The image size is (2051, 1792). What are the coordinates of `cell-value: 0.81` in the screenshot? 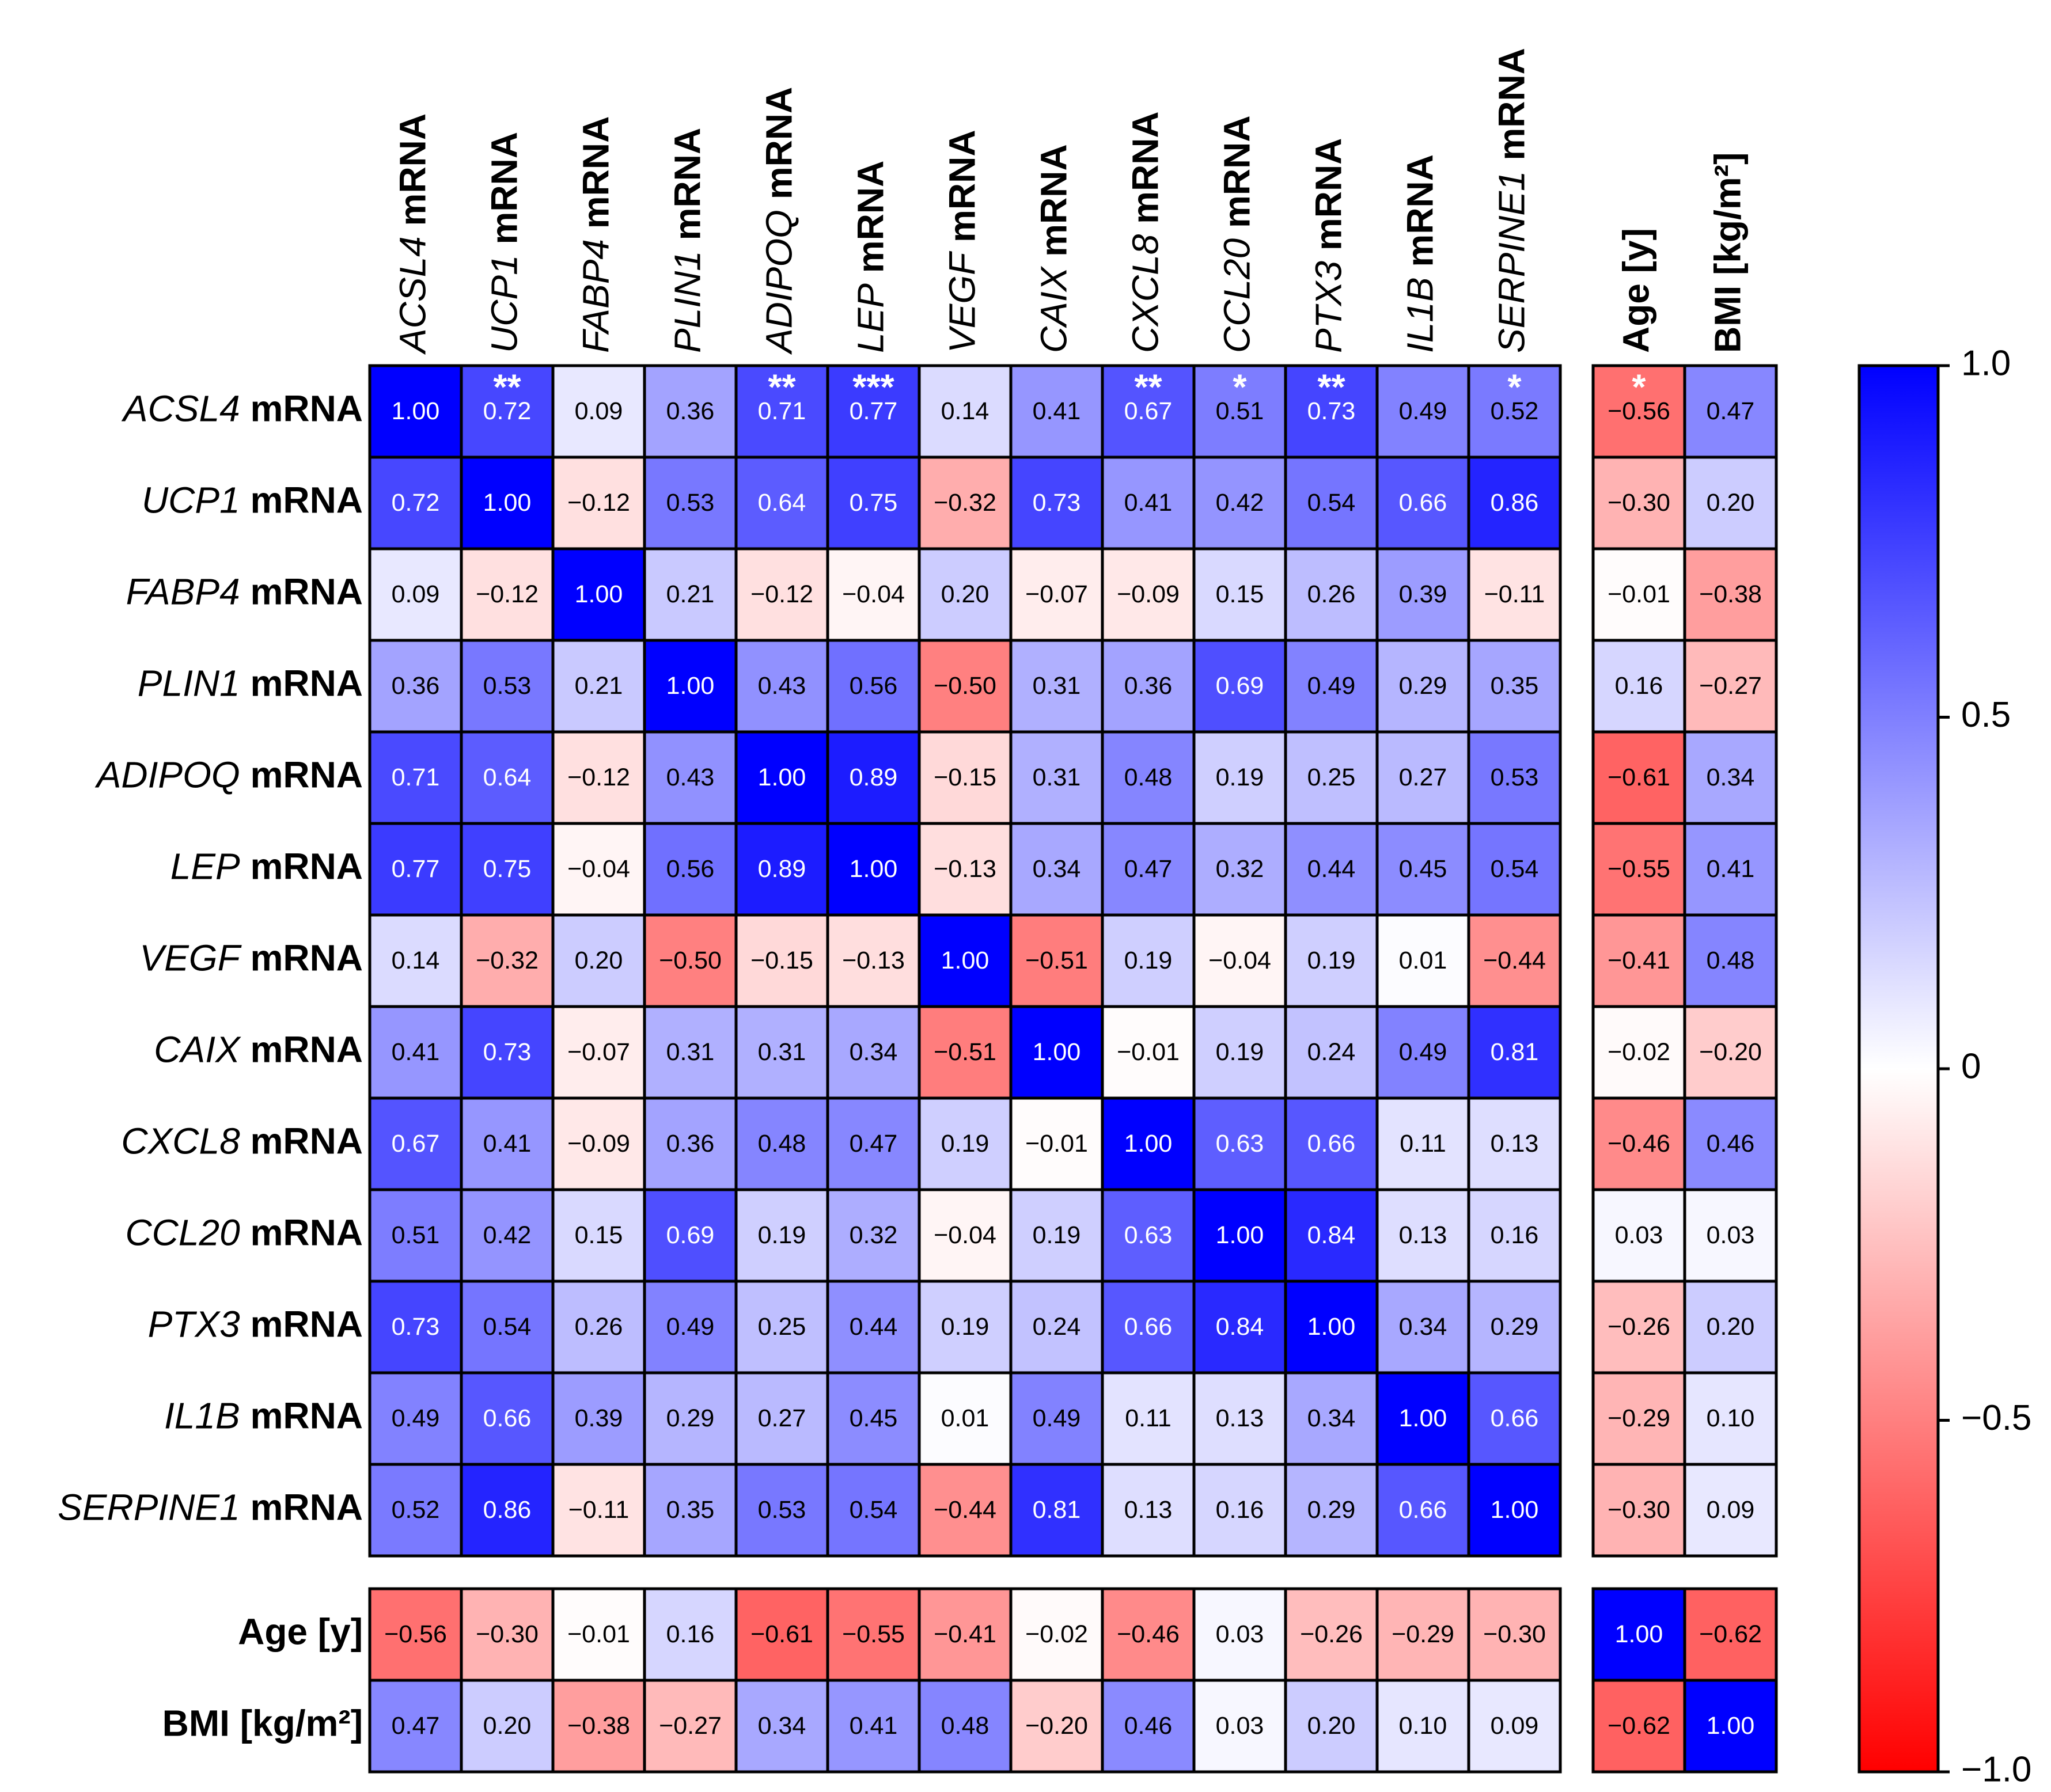 It's located at (1057, 1510).